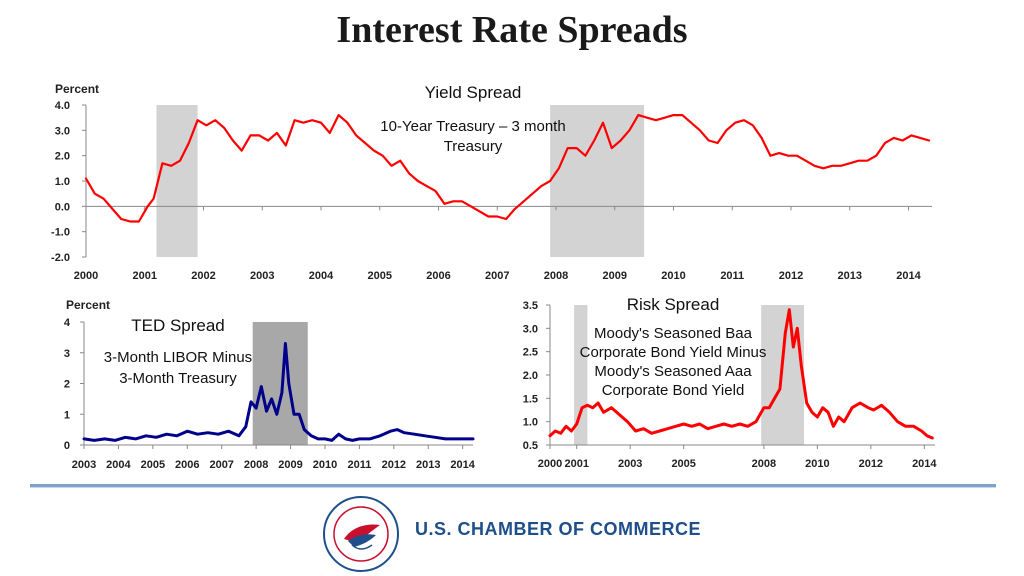  I want to click on chart3-y-tick-label: 1.0, so click(530, 423).